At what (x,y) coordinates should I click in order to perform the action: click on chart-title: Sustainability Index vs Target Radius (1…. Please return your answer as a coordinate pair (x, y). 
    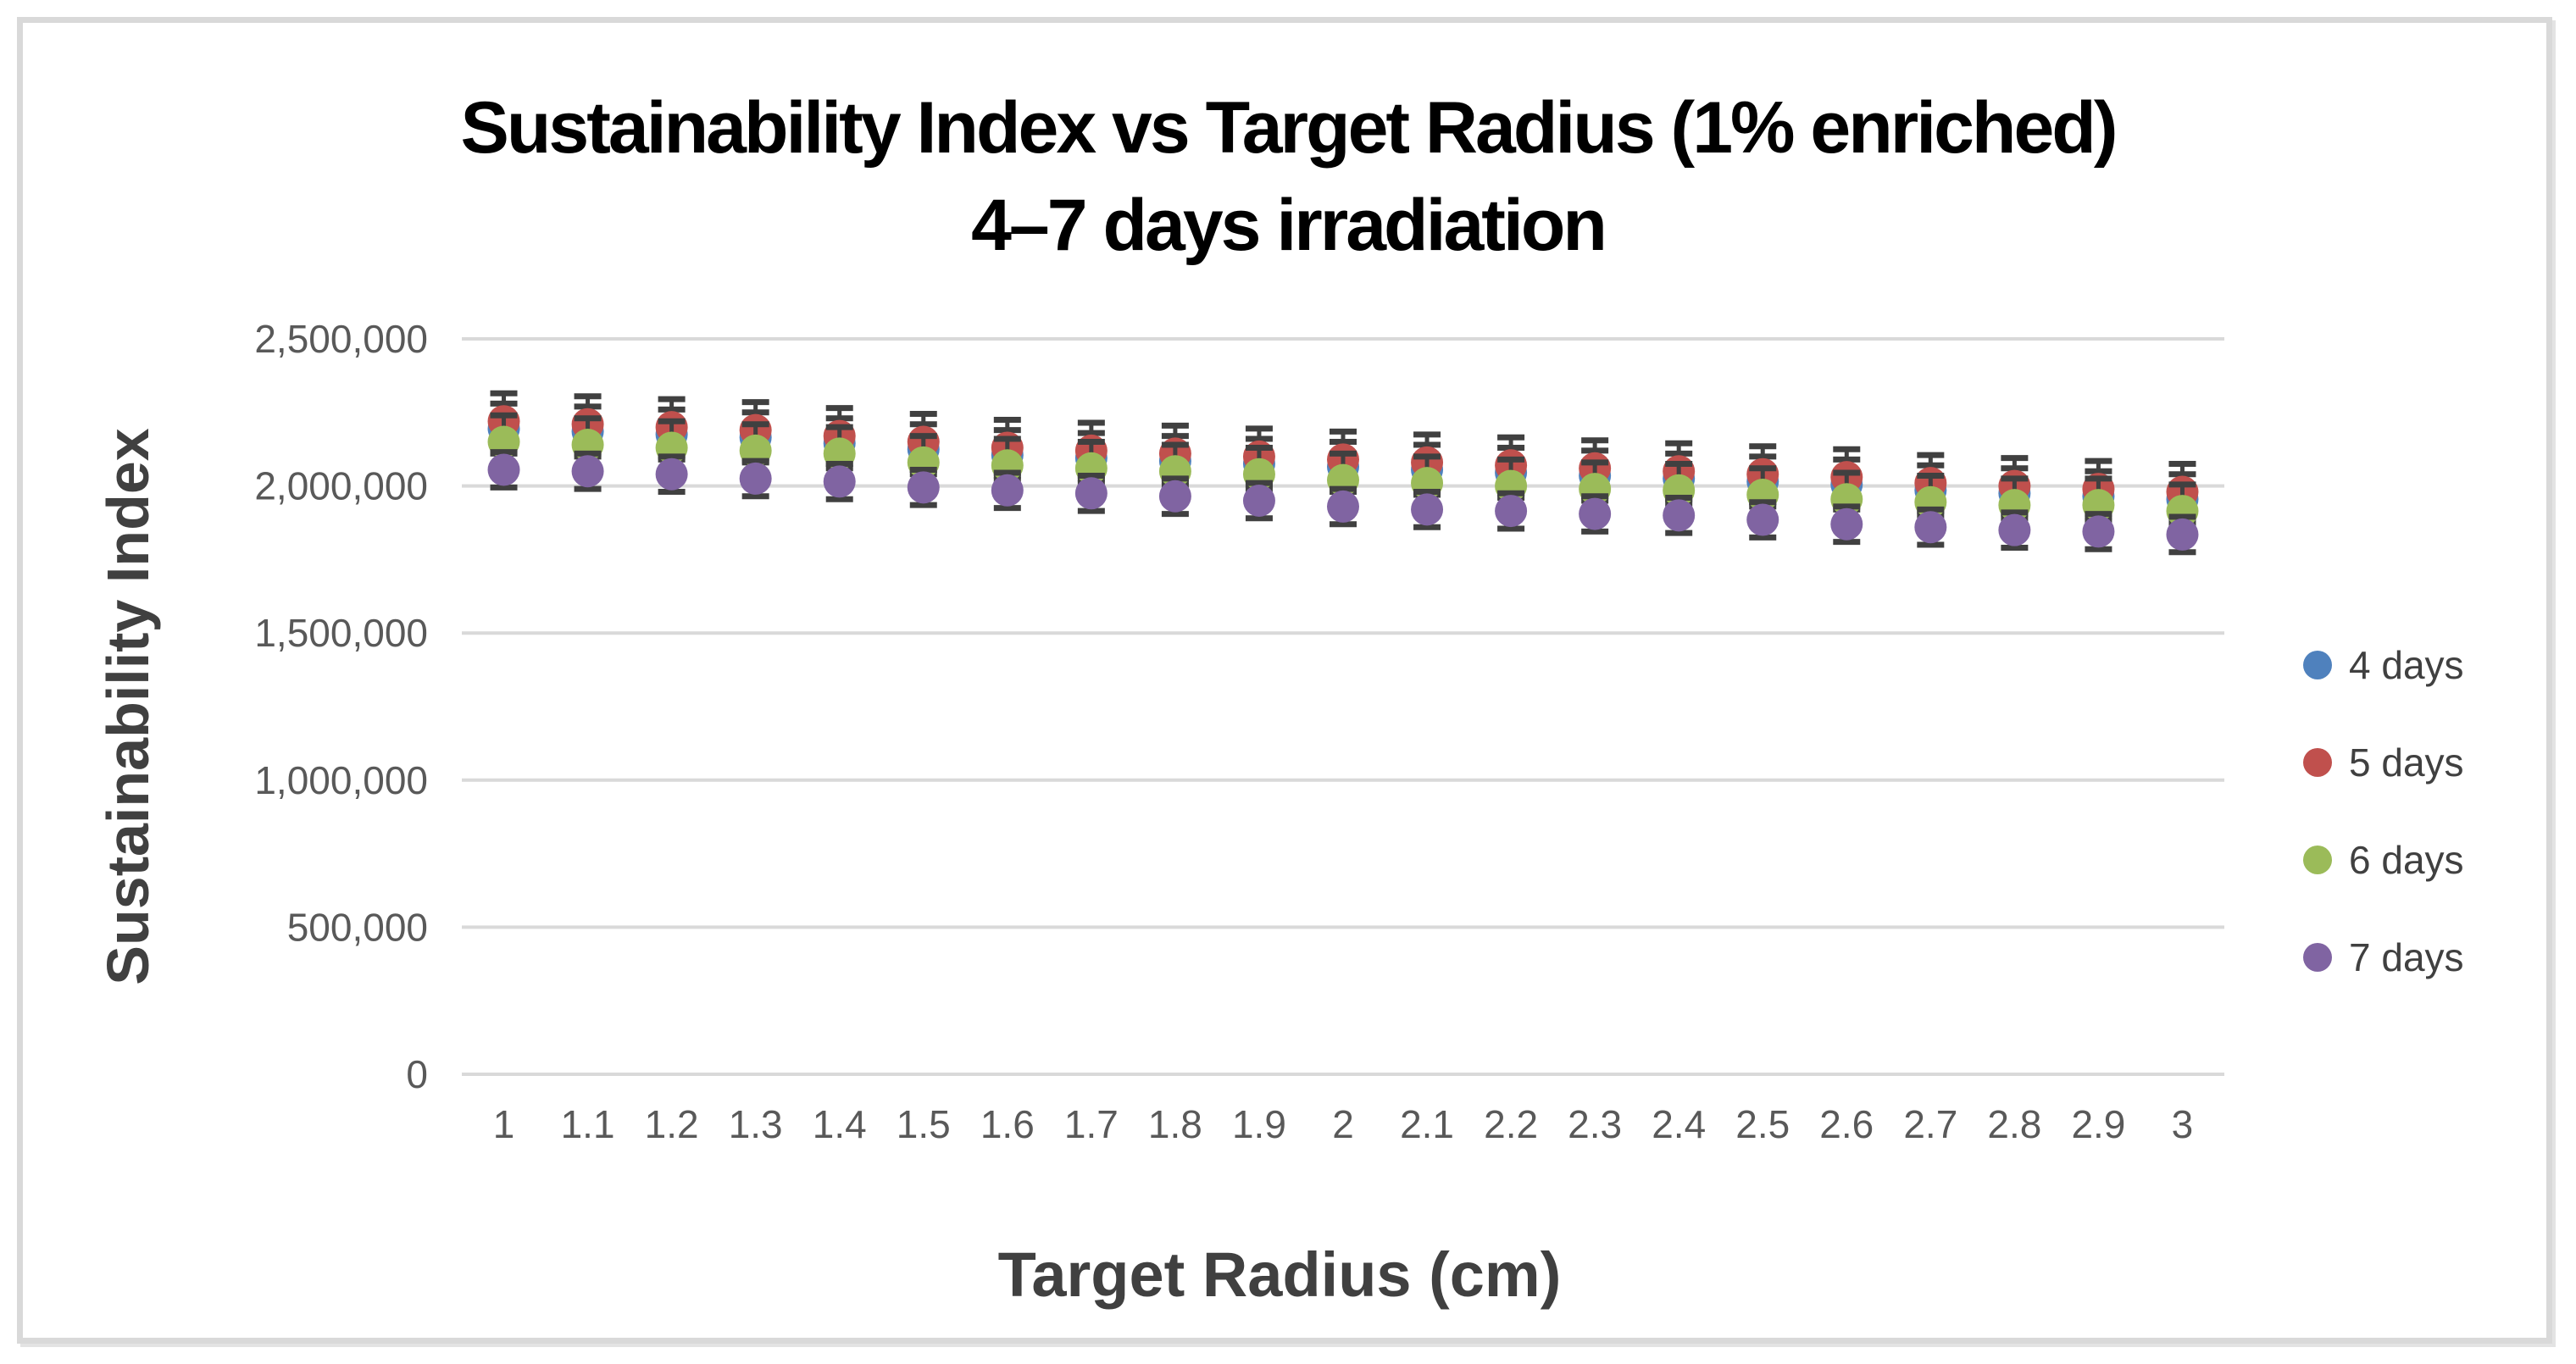
    Looking at the image, I should click on (1288, 128).